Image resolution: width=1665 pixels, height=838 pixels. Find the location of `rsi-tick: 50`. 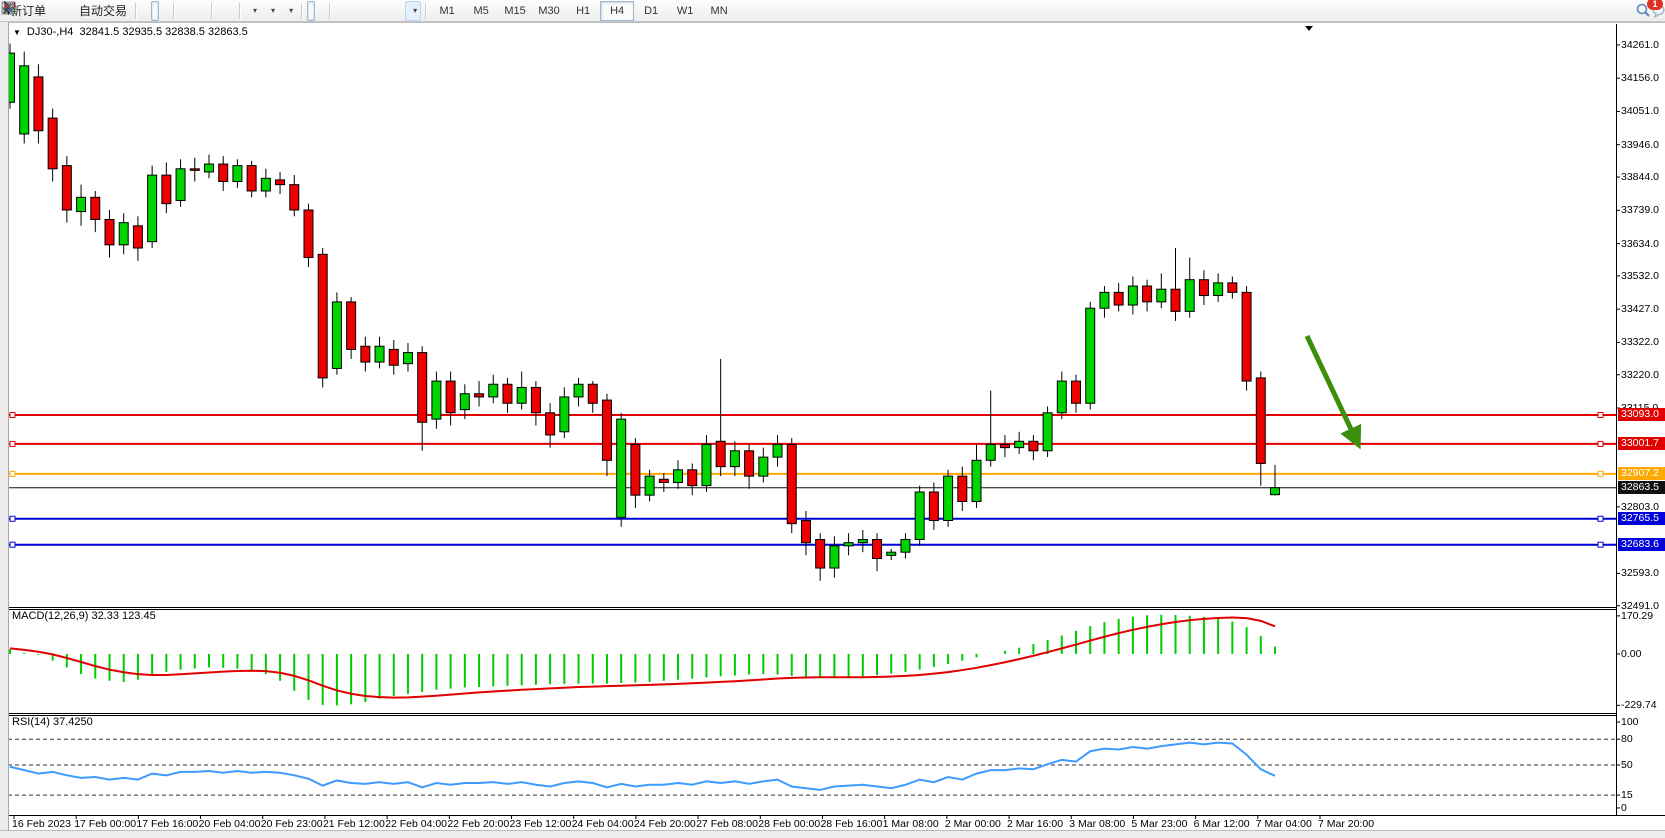

rsi-tick: 50 is located at coordinates (1627, 765).